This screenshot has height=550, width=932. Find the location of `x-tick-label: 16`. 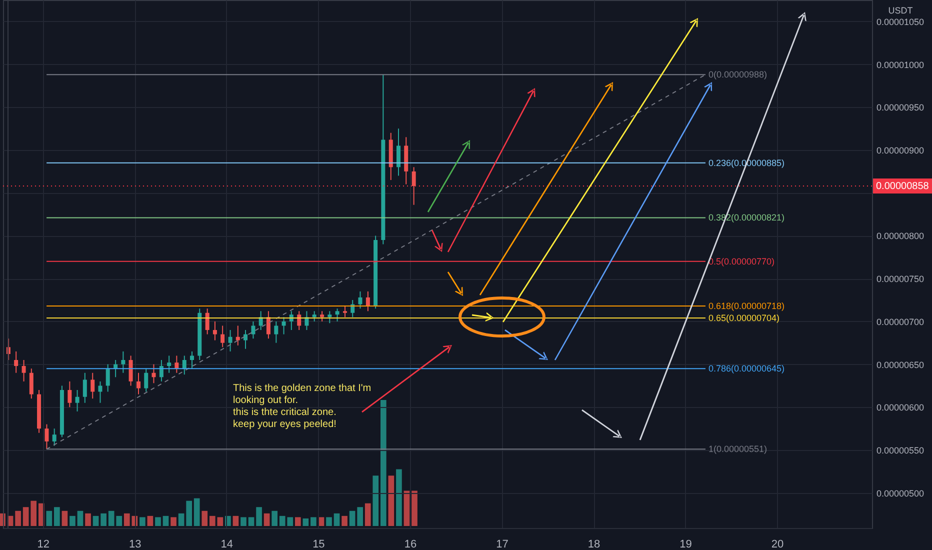

x-tick-label: 16 is located at coordinates (410, 544).